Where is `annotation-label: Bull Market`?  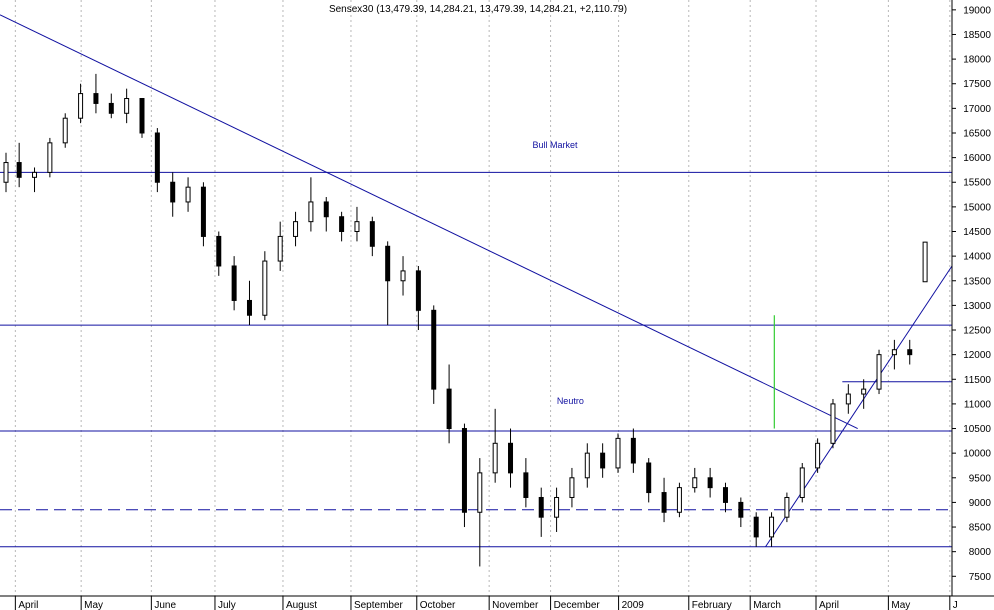
annotation-label: Bull Market is located at coordinates (555, 145).